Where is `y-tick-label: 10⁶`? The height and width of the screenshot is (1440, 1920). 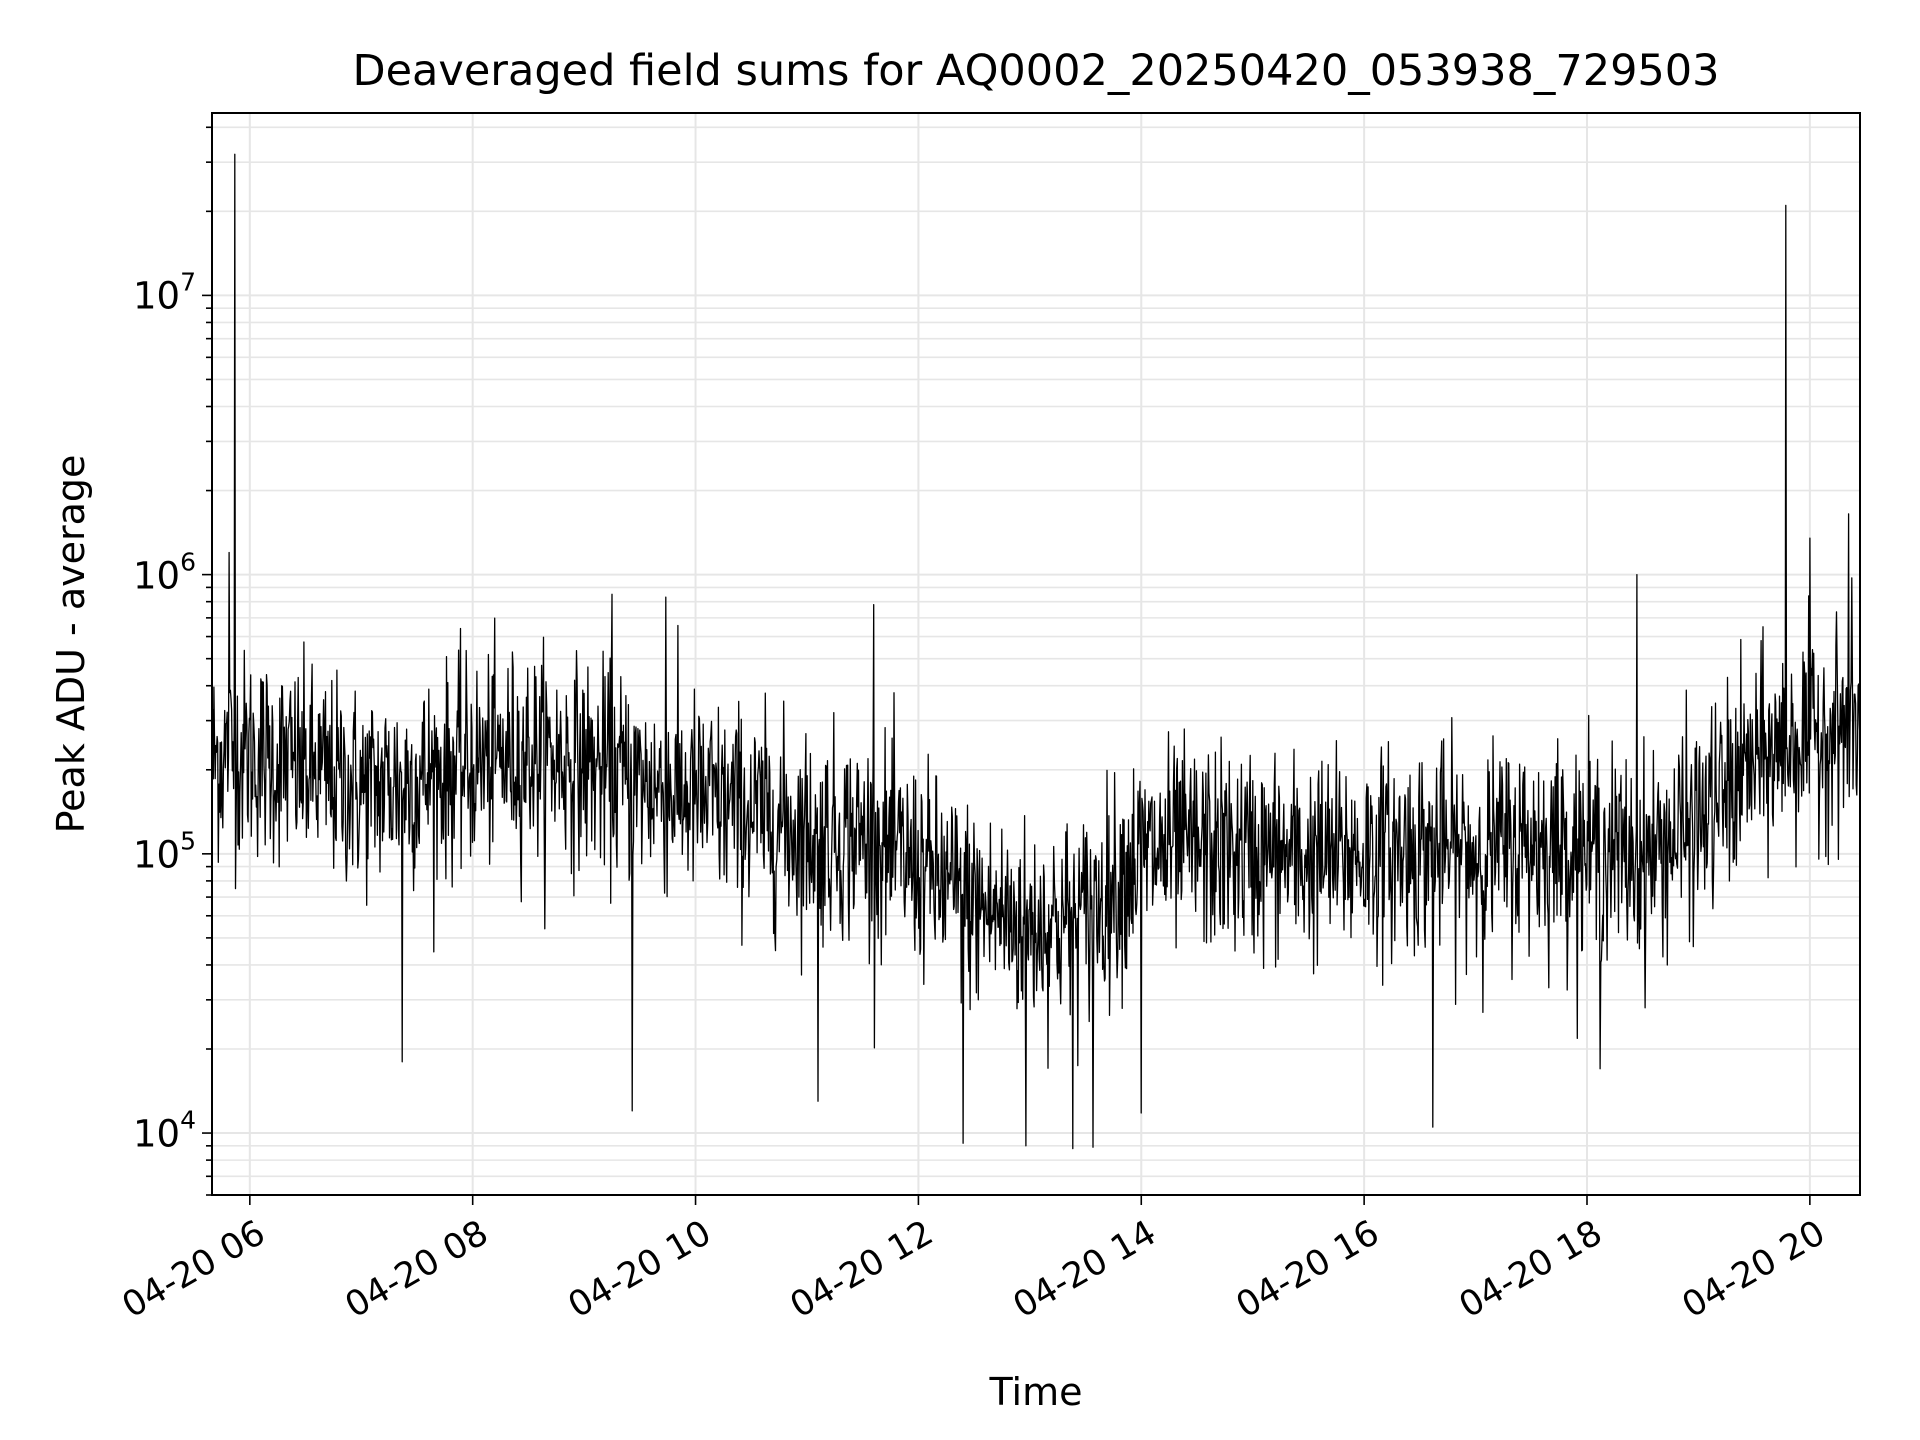
y-tick-label: 10⁶ is located at coordinates (164, 572).